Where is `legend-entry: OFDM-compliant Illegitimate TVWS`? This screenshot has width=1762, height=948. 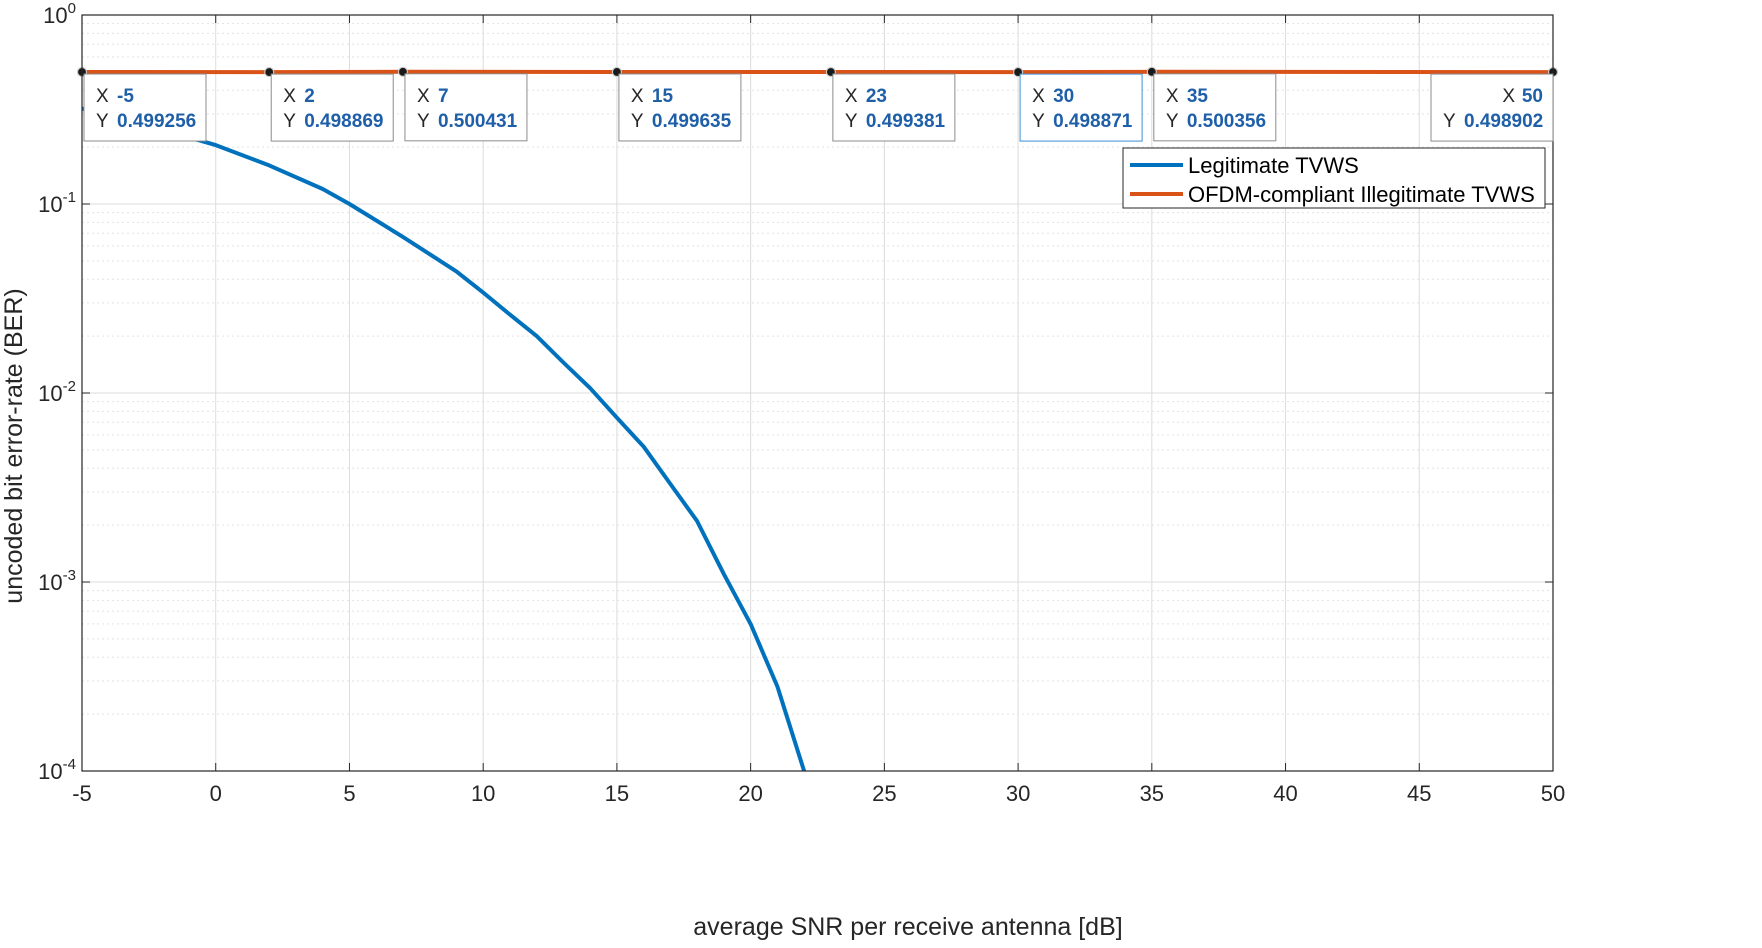
legend-entry: OFDM-compliant Illegitimate TVWS is located at coordinates (1361, 194).